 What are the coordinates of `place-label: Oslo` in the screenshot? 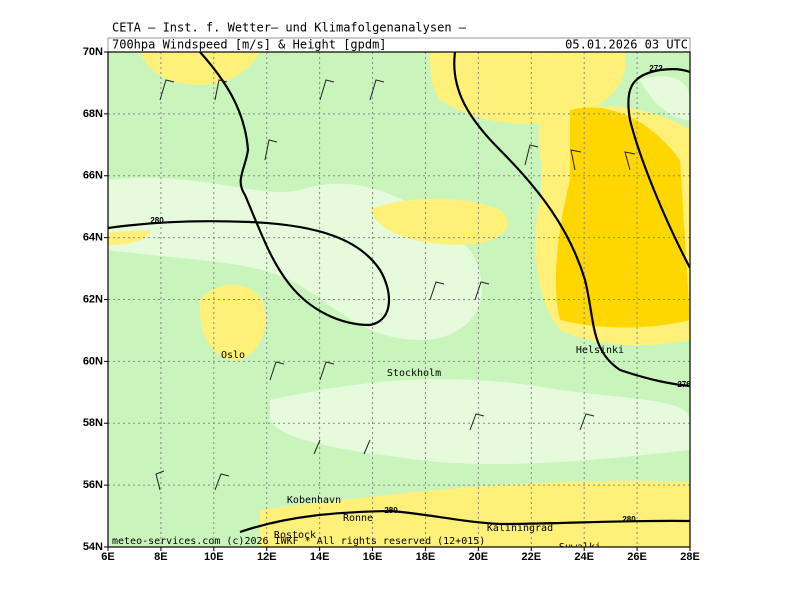 It's located at (233, 355).